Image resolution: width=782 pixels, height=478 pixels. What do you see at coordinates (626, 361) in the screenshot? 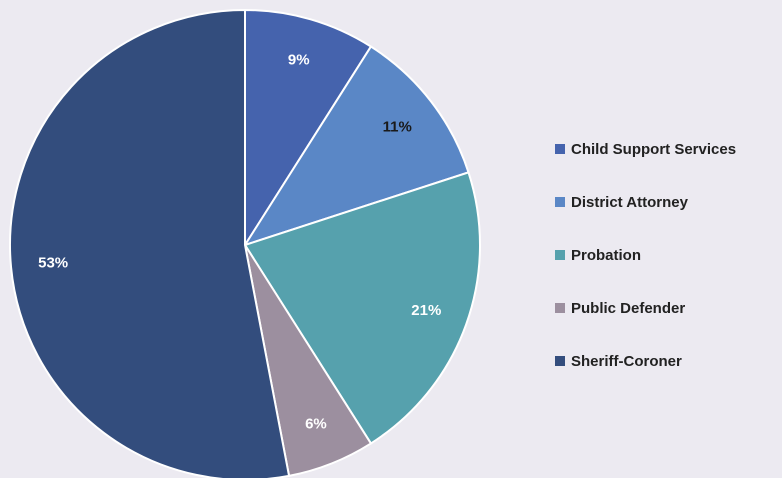
I see `legend-label: Sheriff-Coroner` at bounding box center [626, 361].